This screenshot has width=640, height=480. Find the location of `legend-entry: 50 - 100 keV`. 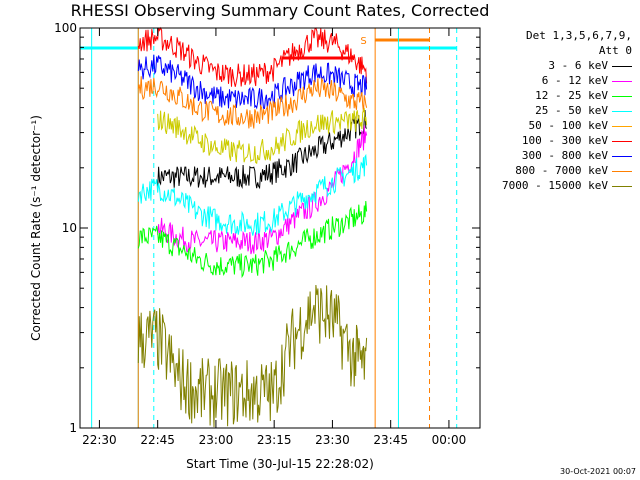

legend-entry: 50 - 100 keV is located at coordinates (562, 125).